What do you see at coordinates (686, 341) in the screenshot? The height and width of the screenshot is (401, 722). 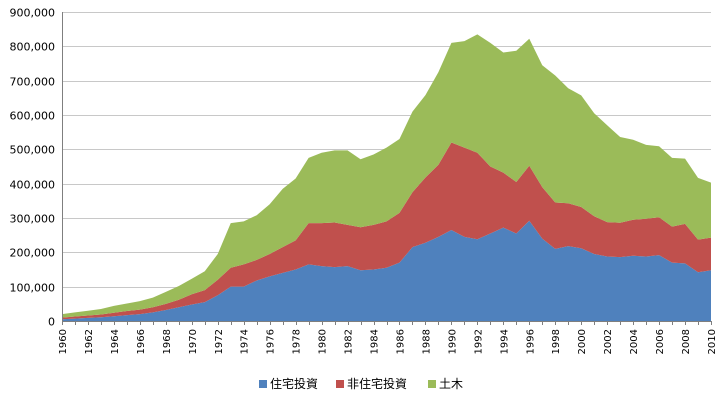 I see `x-tick-label: 2008` at bounding box center [686, 341].